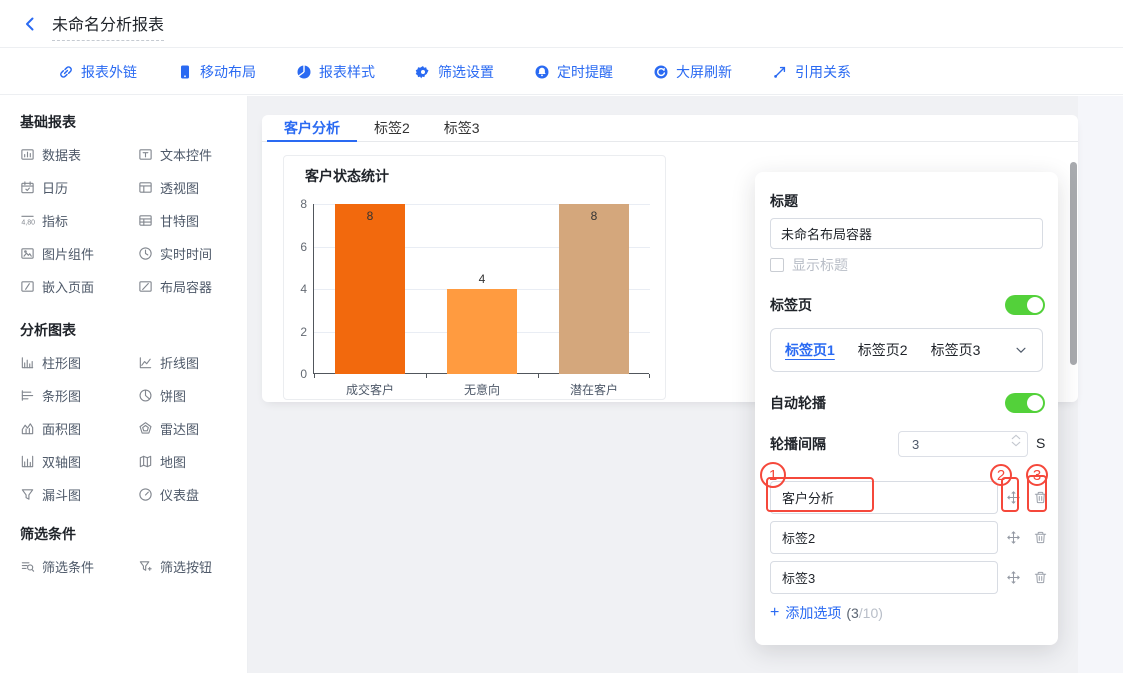  Describe the element at coordinates (955, 350) in the screenshot. I see `tab-page-3: 标签页3` at that location.